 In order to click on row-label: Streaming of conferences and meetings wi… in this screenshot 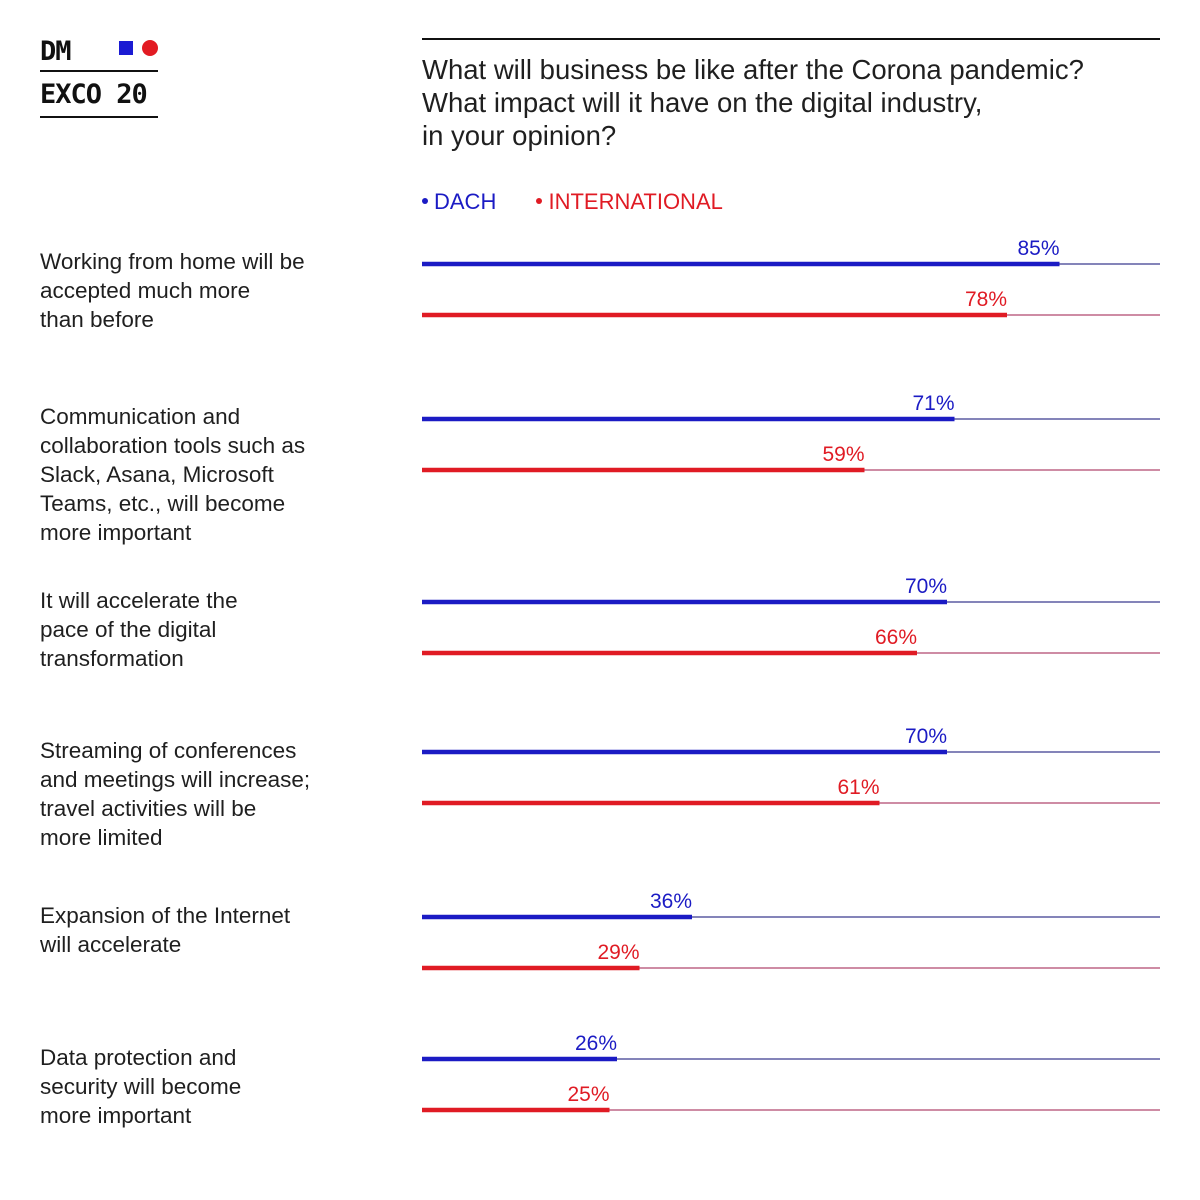, I will do `click(200, 794)`.